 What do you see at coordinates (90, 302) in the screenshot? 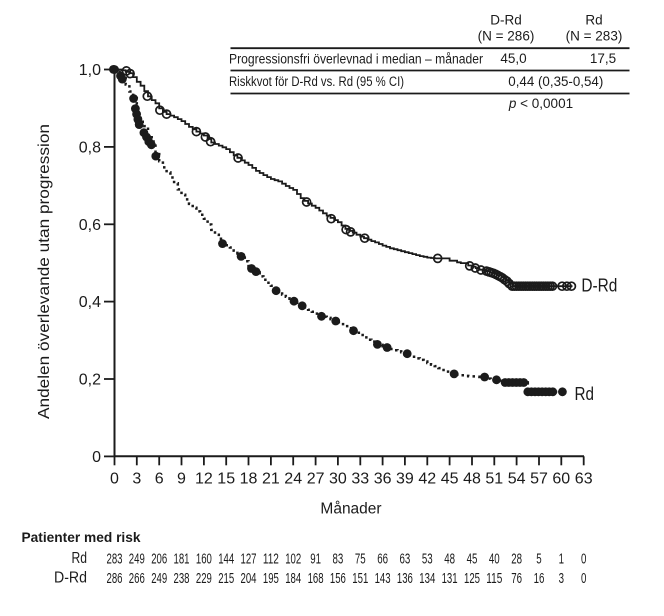
I see `svg-text: 0,4` at bounding box center [90, 302].